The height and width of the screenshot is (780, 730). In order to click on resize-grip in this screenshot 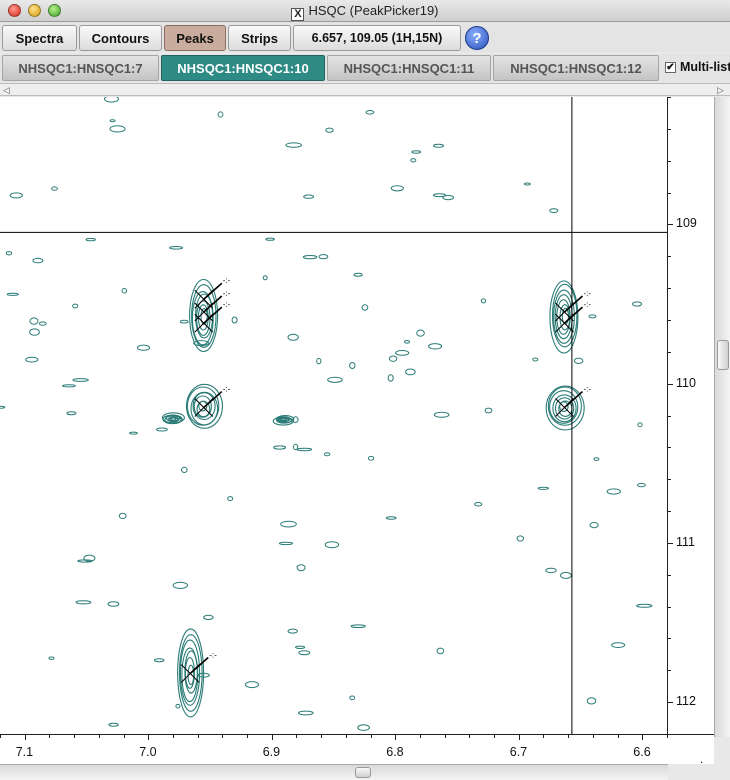, I will do `click(722, 772)`.